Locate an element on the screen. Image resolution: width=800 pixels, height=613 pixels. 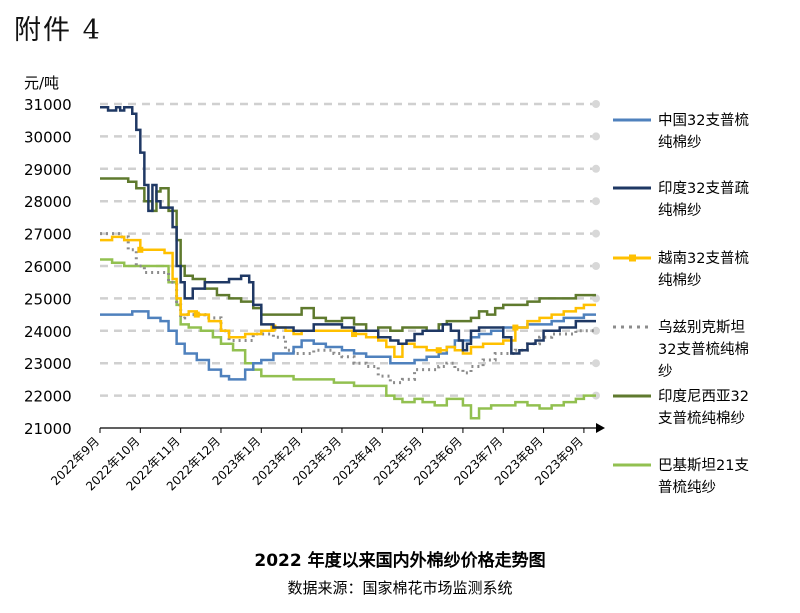
legend-label-1: 纯棉纱 is located at coordinates (680, 210).